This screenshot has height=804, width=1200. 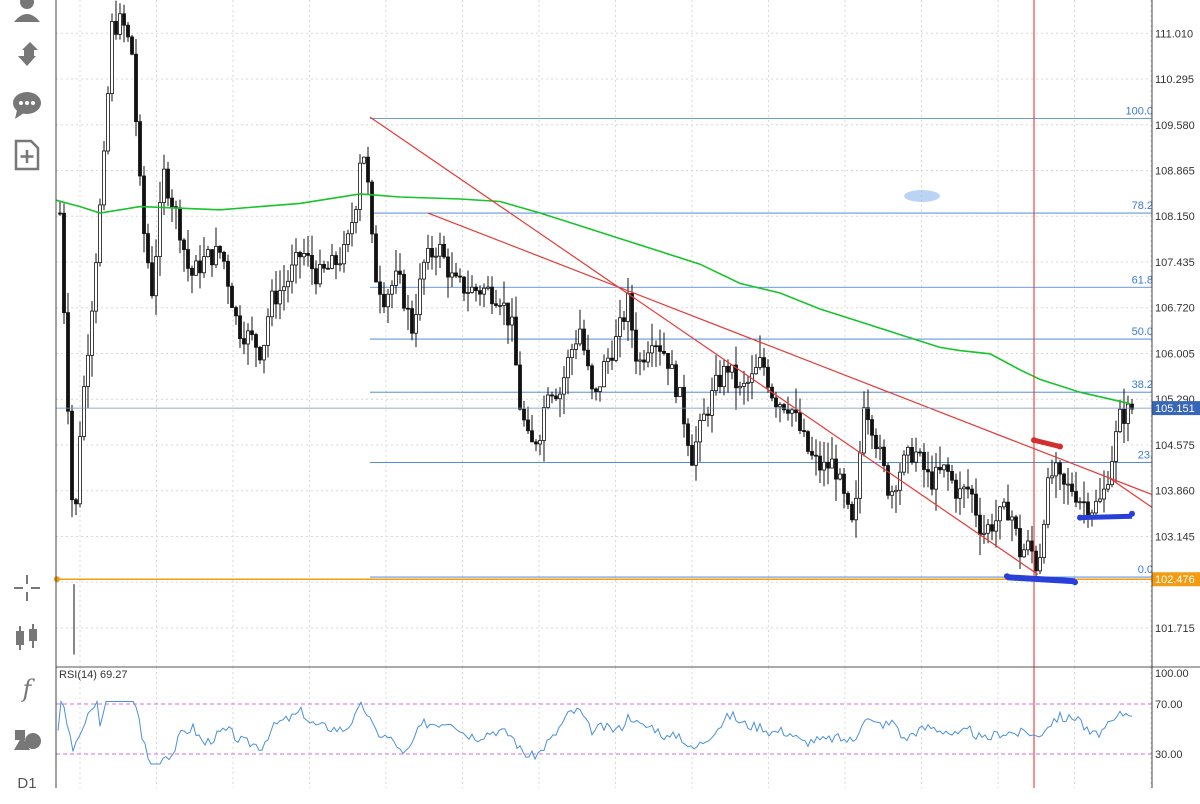 I want to click on price-tick-label: 103.145, so click(x=1175, y=537).